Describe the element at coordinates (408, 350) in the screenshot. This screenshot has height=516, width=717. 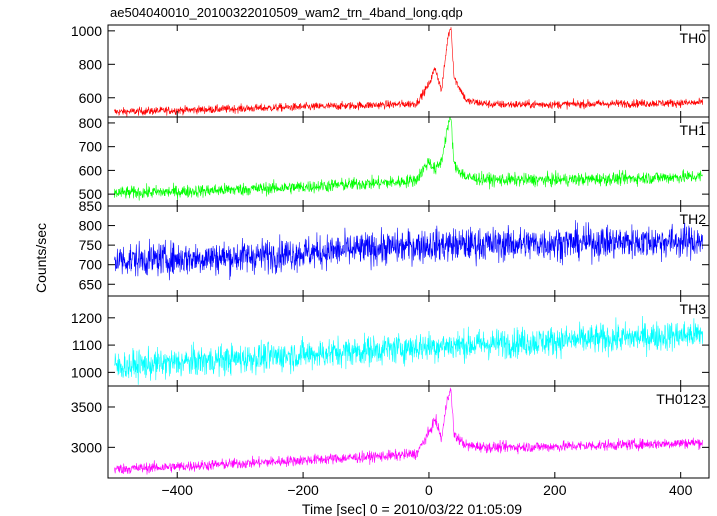
I see `series-line-th3` at that location.